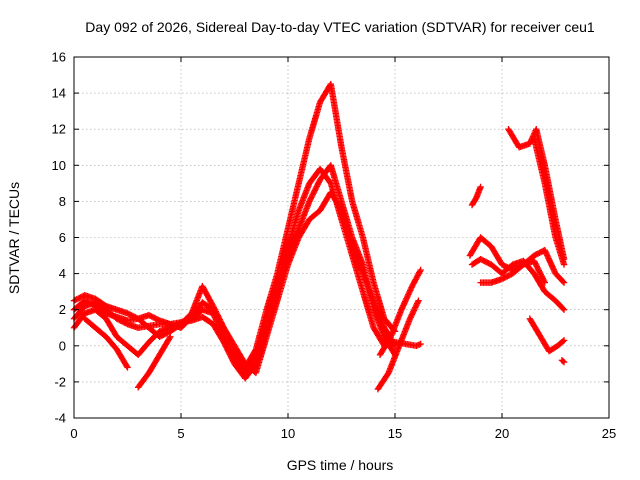  I want to click on y-tick-label: 12, so click(59, 129).